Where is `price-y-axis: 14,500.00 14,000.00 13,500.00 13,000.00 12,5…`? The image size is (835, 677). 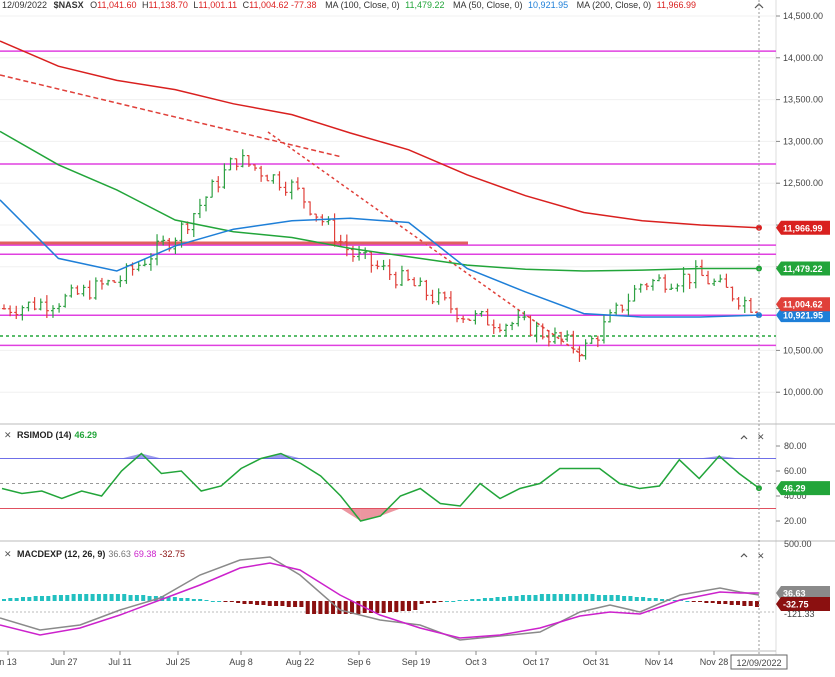
price-y-axis: 14,500.00 14,000.00 13,500.00 13,000.00 12,5… is located at coordinates (799, 204).